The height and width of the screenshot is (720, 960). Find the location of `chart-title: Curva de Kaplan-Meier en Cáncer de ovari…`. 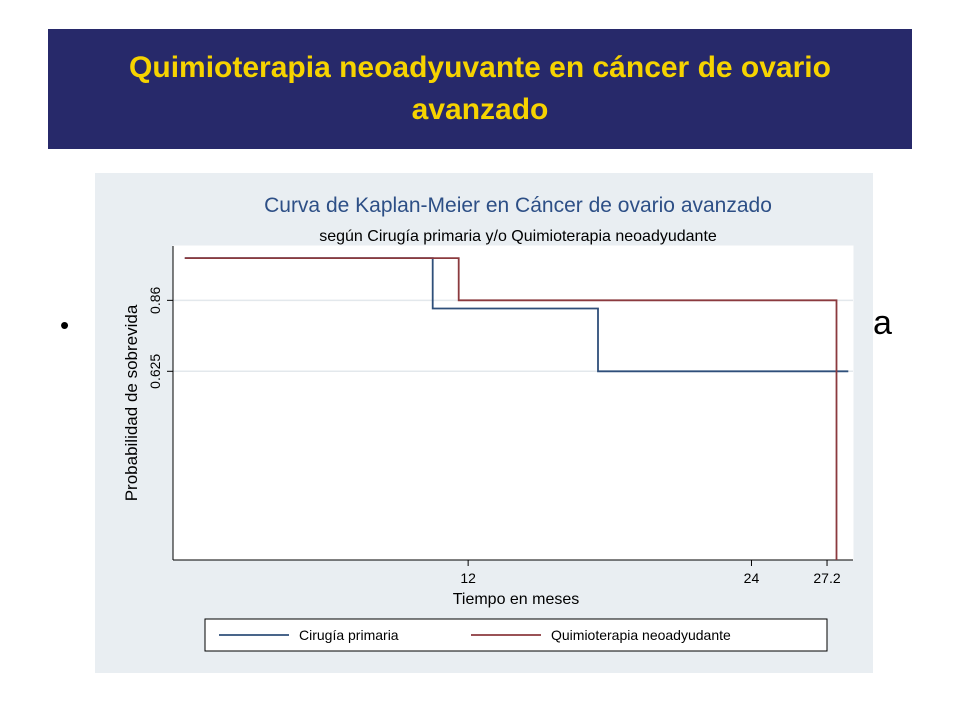

chart-title: Curva de Kaplan-Meier en Cáncer de ovari… is located at coordinates (518, 205).